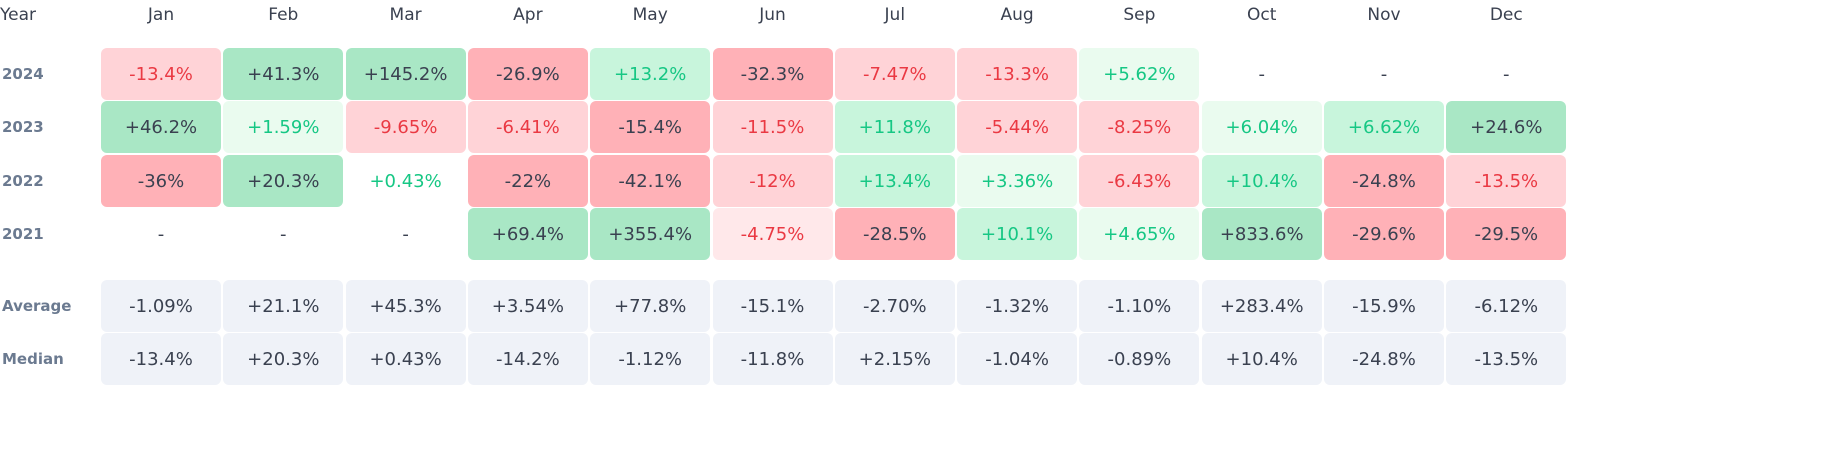  What do you see at coordinates (1261, 306) in the screenshot?
I see `summary-cell: +283.4%` at bounding box center [1261, 306].